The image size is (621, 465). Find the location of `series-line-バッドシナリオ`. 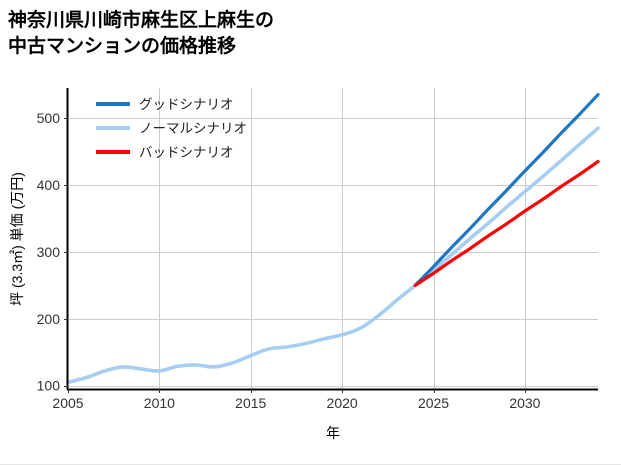

series-line-バッドシナリオ is located at coordinates (506, 223).